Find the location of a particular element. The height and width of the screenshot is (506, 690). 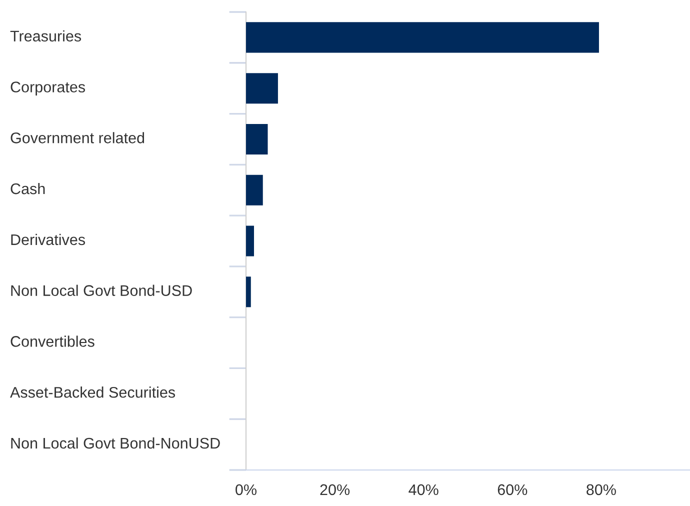

y-tick-label: Derivatives is located at coordinates (48, 240).